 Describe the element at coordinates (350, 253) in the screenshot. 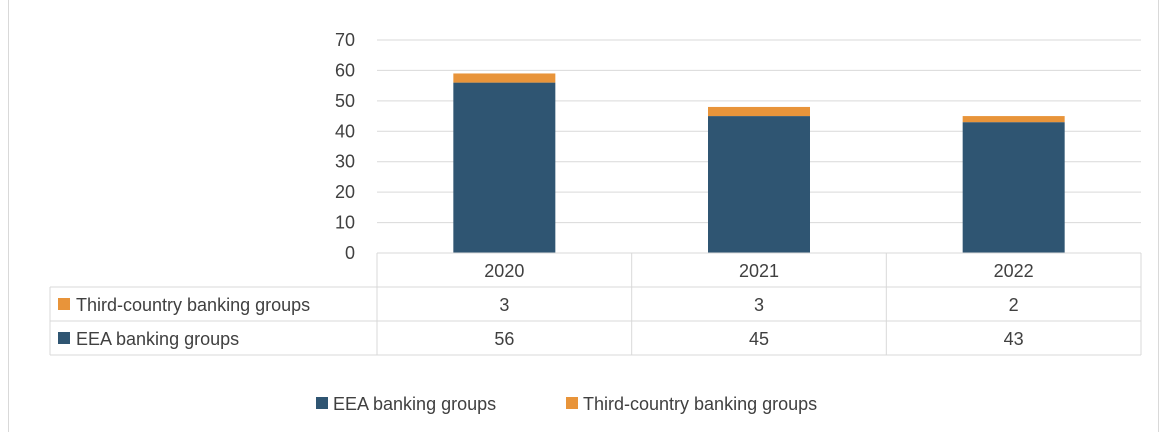

I see `y-tick-label: 0` at that location.